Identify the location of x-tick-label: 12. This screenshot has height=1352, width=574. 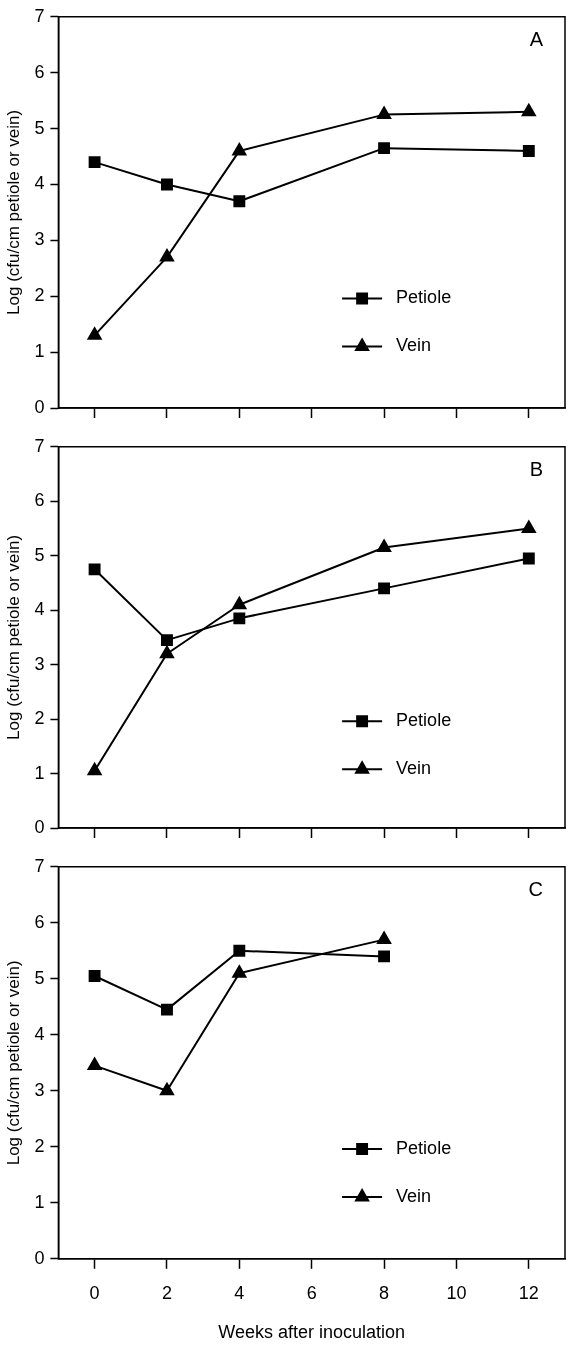
(528, 1292).